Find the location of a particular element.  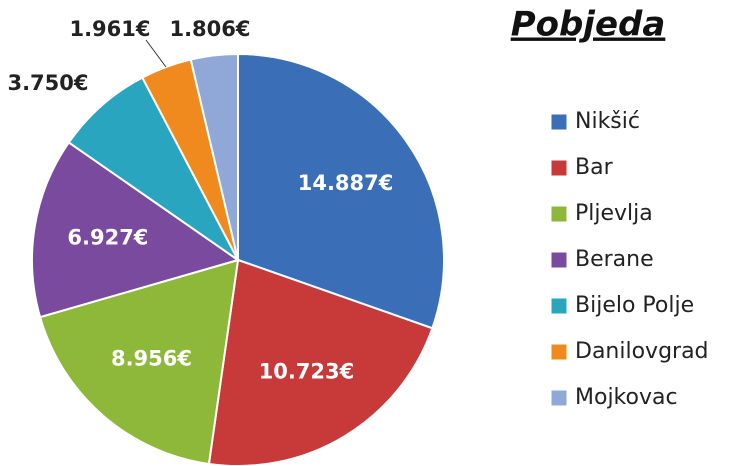

legend-label: Mojkovac is located at coordinates (626, 397).